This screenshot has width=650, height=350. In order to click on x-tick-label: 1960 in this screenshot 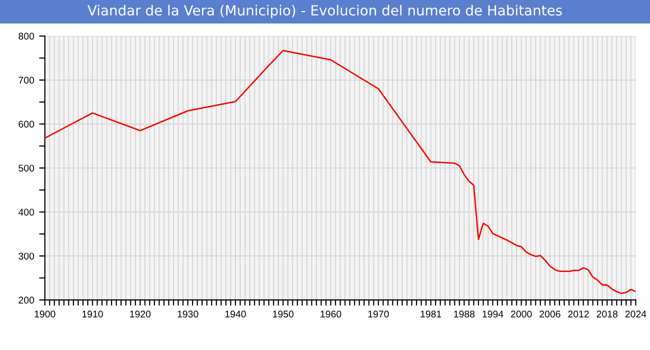, I will do `click(331, 314)`.